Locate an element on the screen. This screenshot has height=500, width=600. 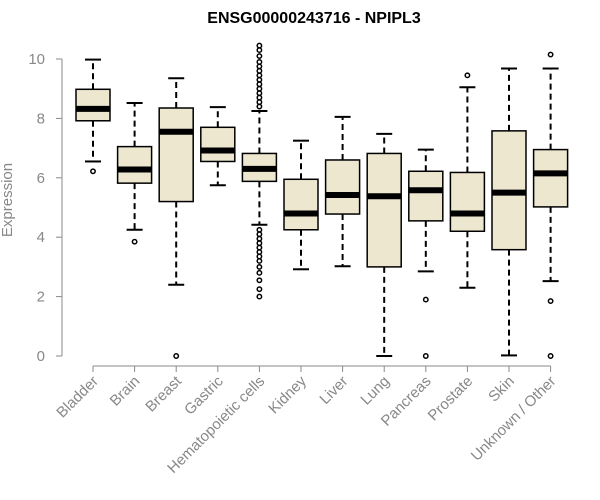
y-axis-label: Expression is located at coordinates (8, 200).